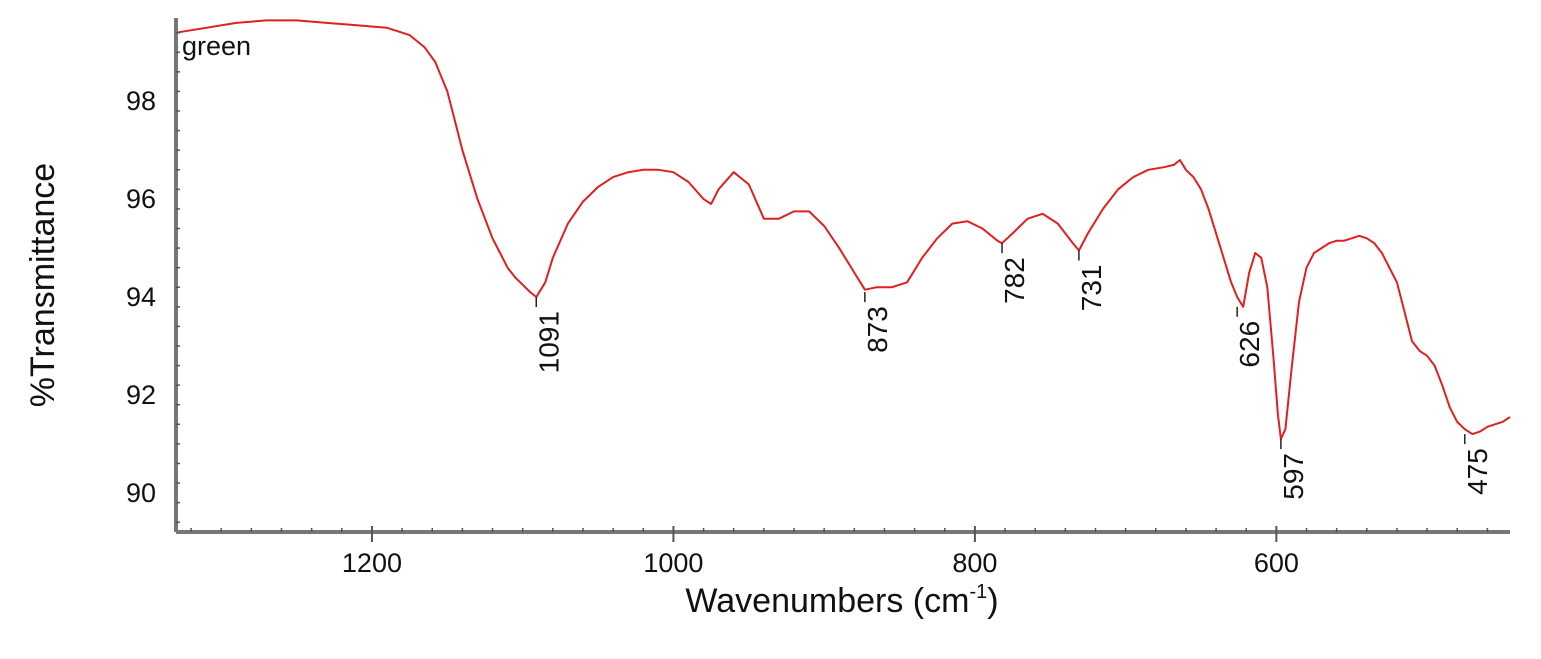  Describe the element at coordinates (372, 563) in the screenshot. I see `x-tick-label: 1200` at that location.